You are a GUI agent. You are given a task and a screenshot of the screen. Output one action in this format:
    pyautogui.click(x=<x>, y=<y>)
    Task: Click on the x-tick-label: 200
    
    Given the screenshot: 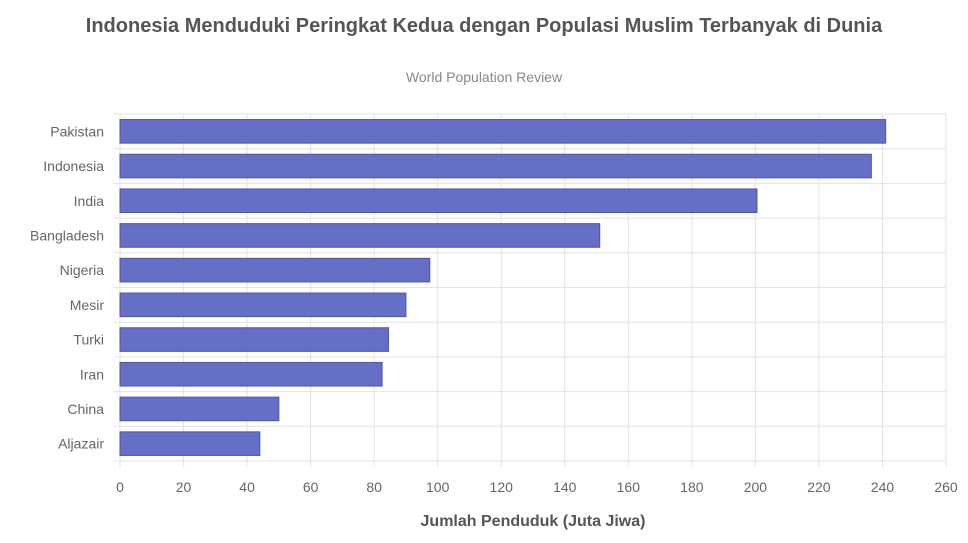 What is the action you would take?
    pyautogui.click(x=756, y=487)
    